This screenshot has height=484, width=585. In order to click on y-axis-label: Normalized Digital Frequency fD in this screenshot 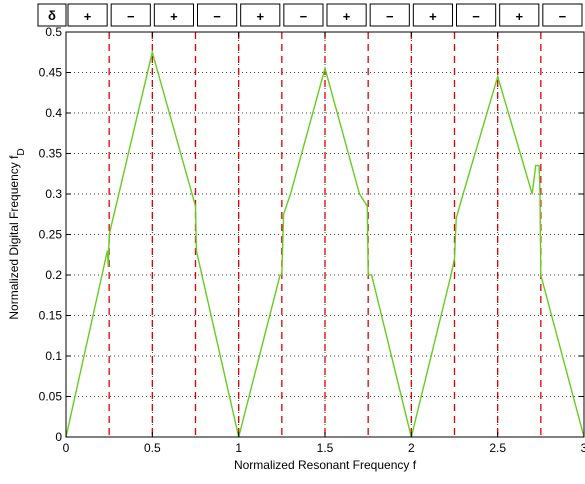, I will do `click(17, 233)`.